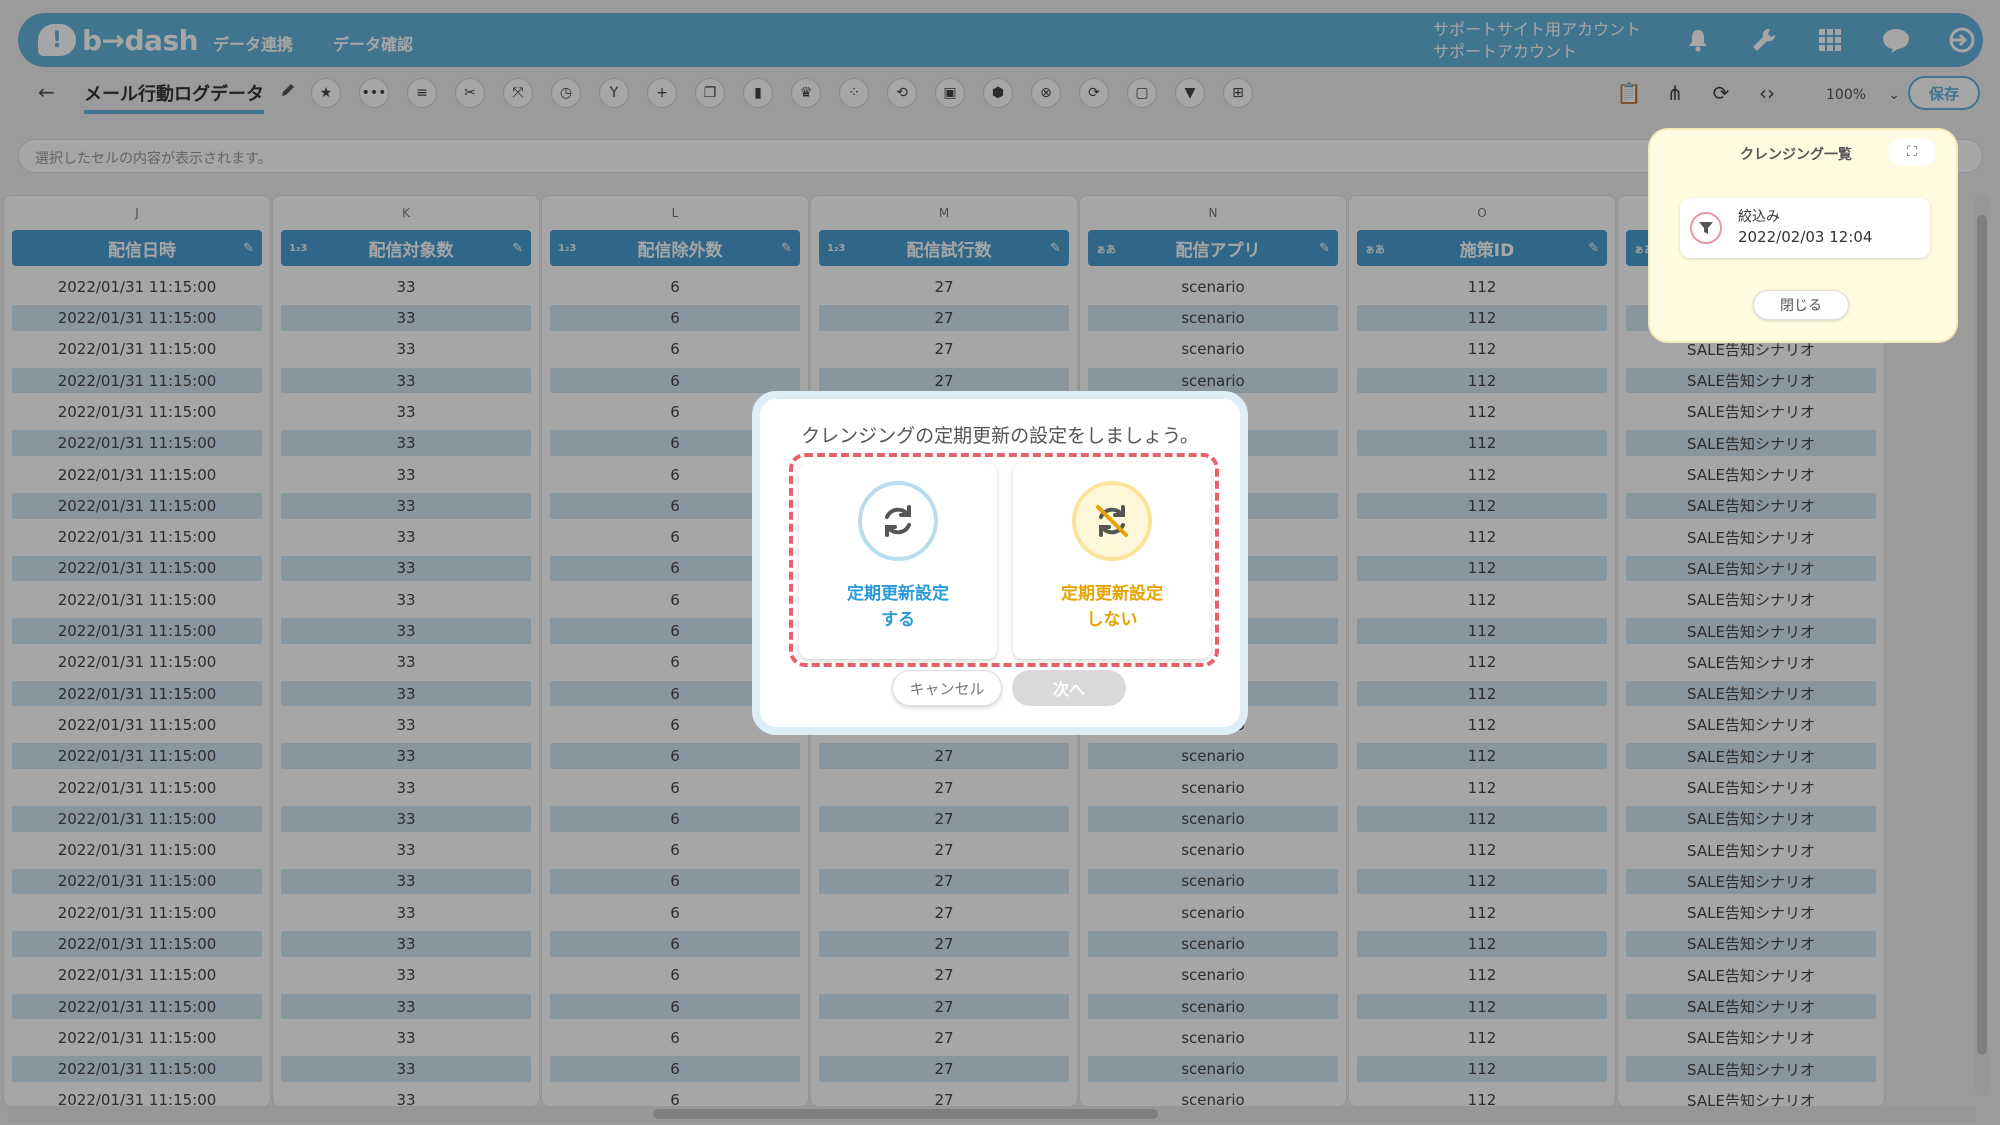 This screenshot has width=2000, height=1125. I want to click on wrench-icon, so click(1764, 40).